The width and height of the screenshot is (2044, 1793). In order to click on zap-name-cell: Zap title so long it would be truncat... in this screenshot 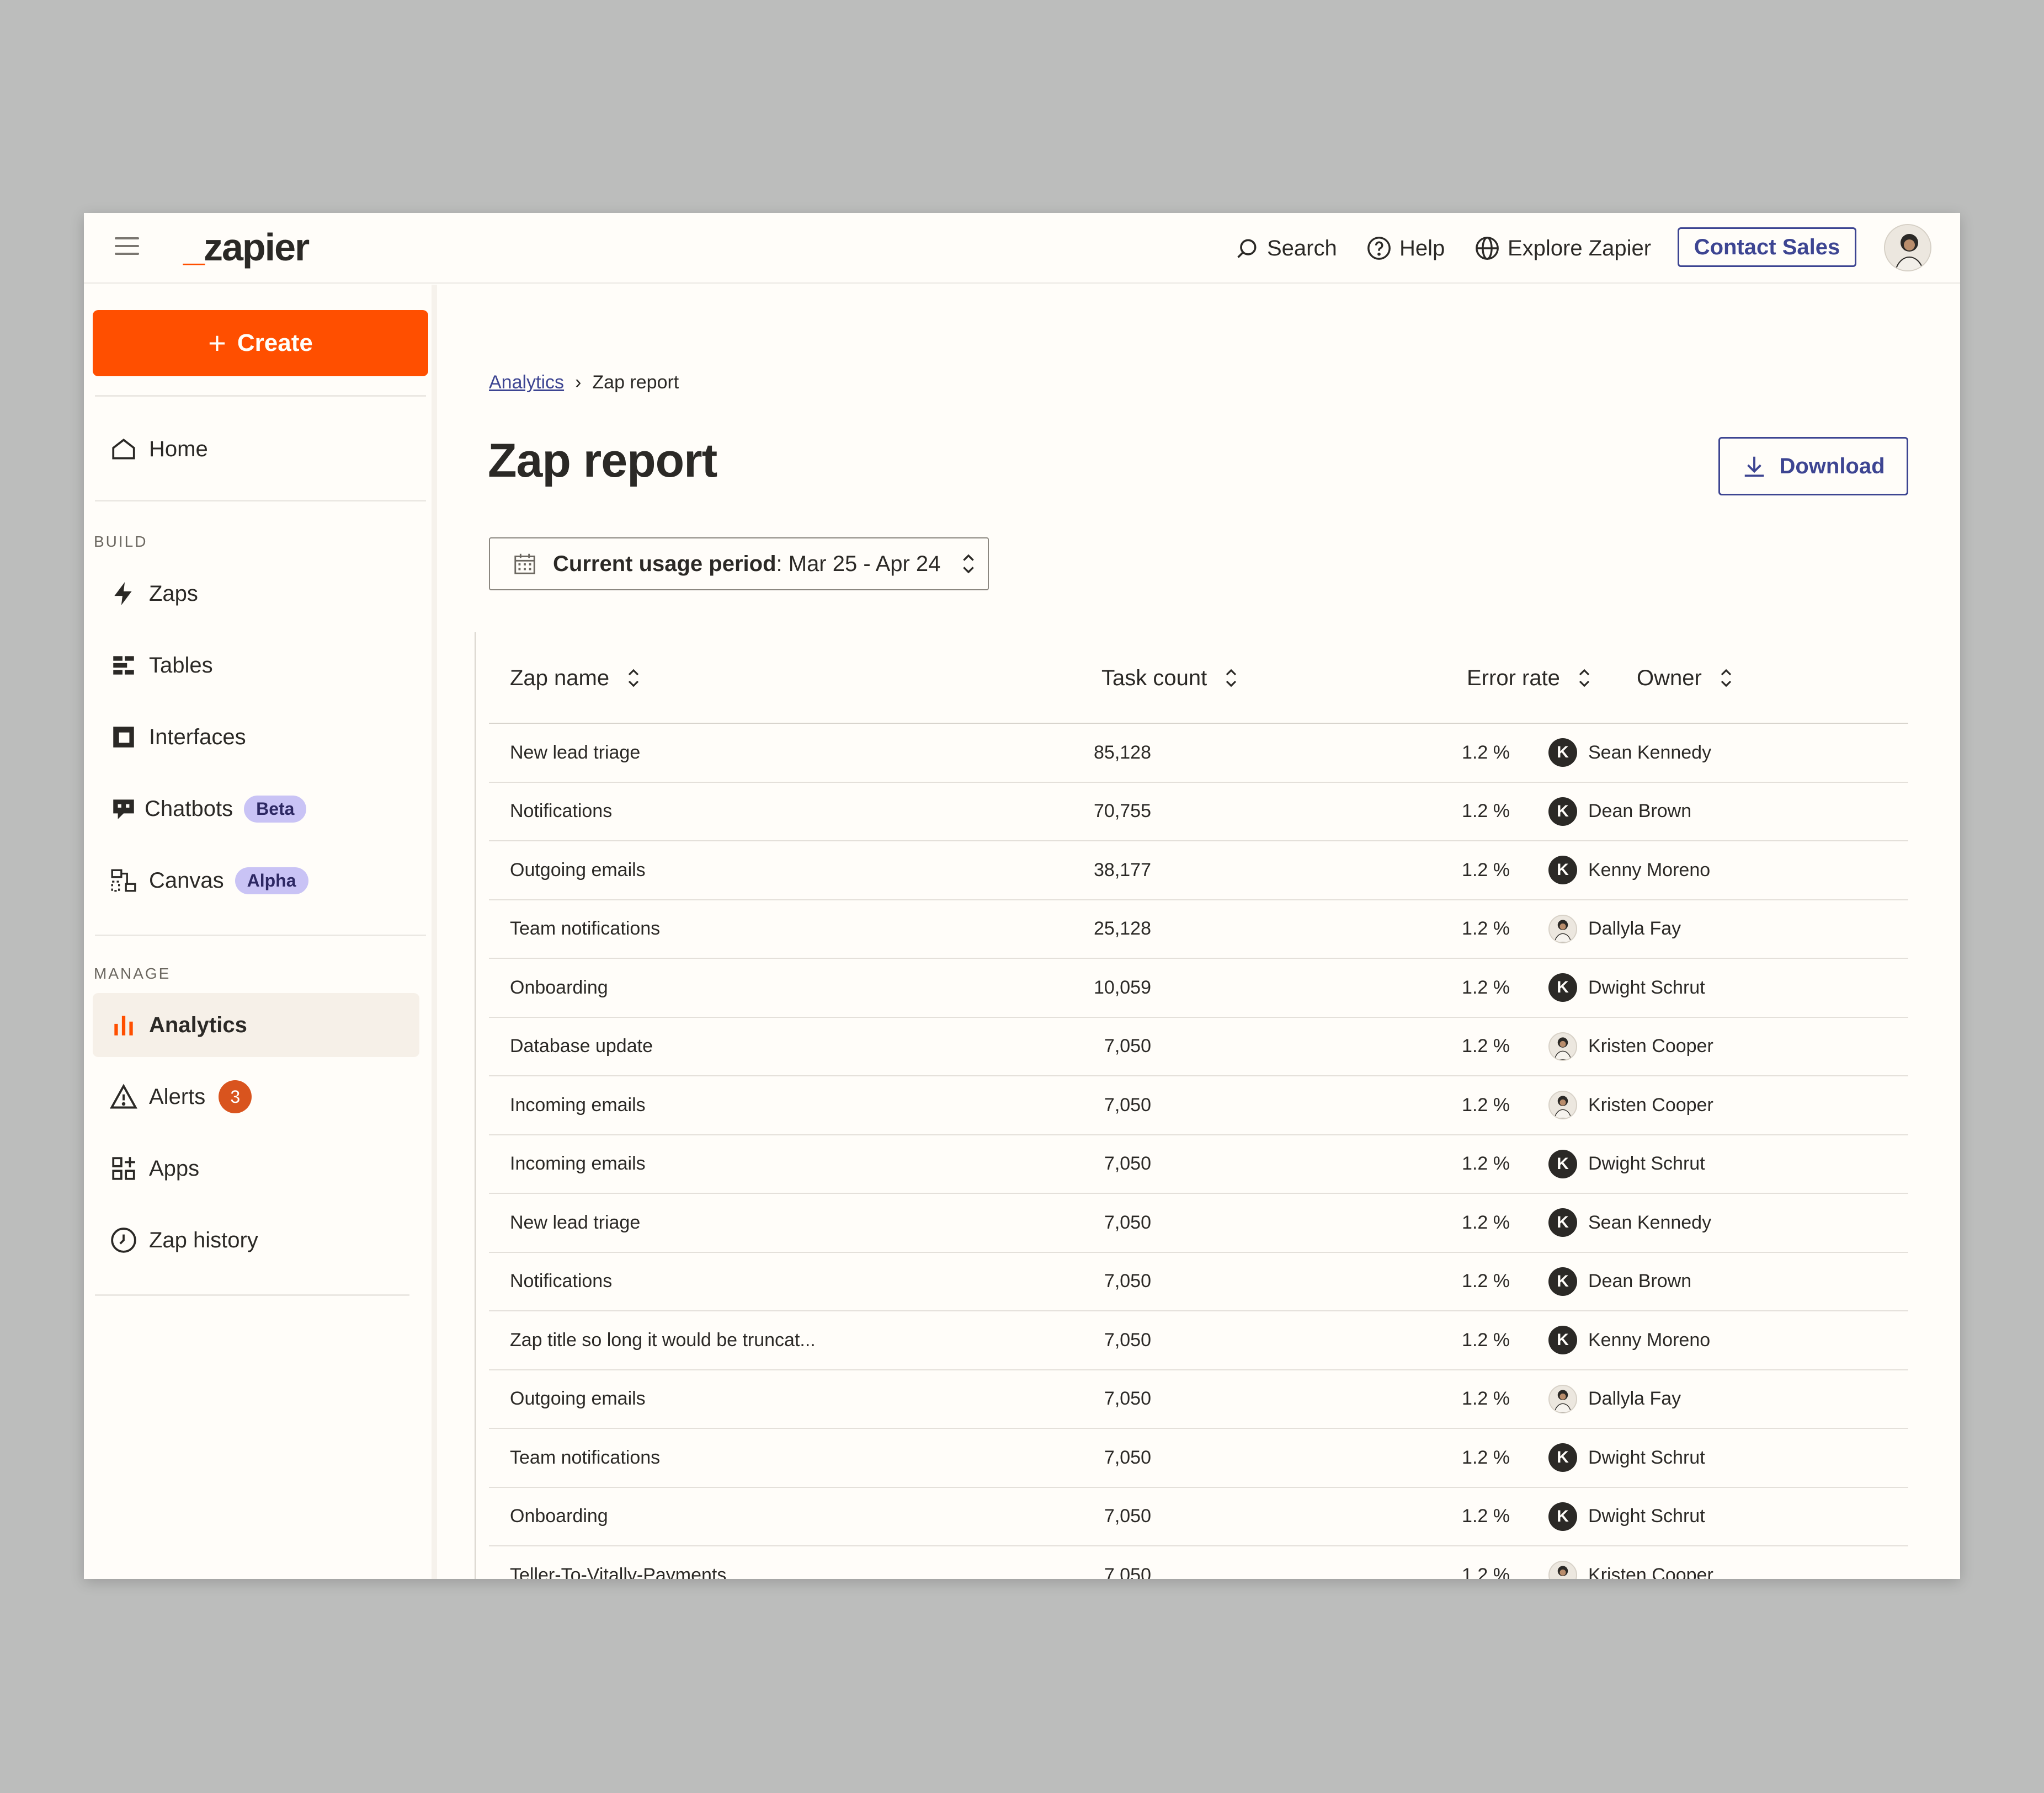, I will do `click(663, 1340)`.